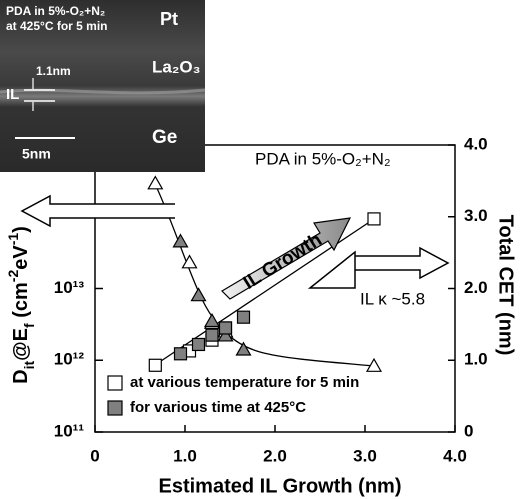 This screenshot has height=499, width=523. I want to click on tem-image, so click(102, 86).